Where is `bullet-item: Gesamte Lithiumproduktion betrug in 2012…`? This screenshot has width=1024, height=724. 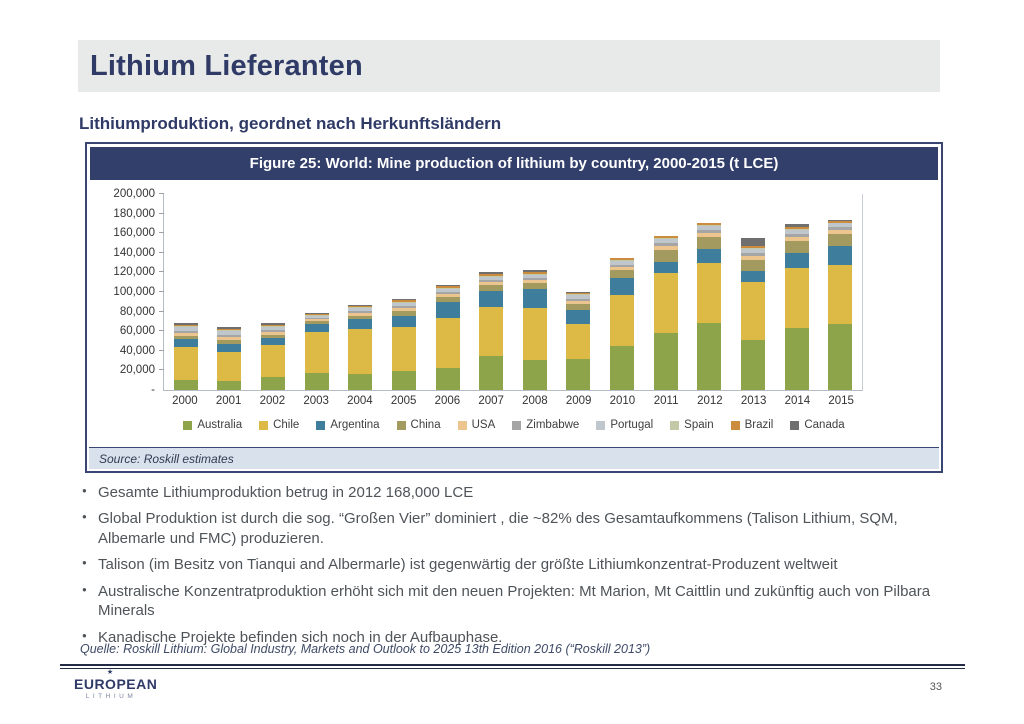 bullet-item: Gesamte Lithiumproduktion betrug in 2012… is located at coordinates (522, 493).